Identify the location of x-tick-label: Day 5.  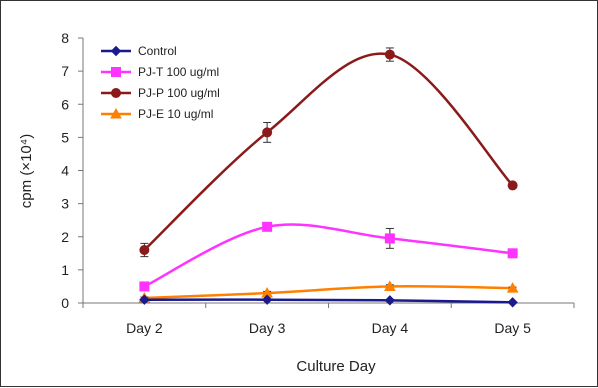
(512, 328).